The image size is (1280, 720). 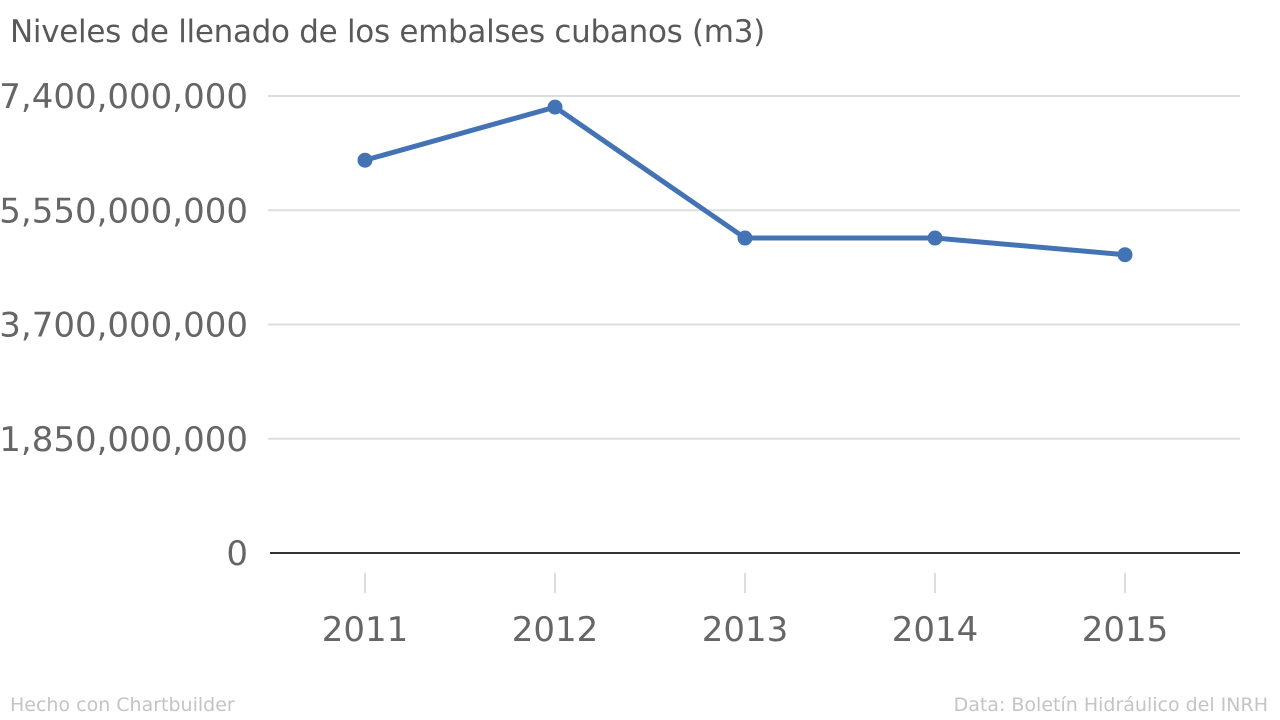 I want to click on source-text: Data: Boletín Hidráulico del INRH, so click(x=1110, y=705).